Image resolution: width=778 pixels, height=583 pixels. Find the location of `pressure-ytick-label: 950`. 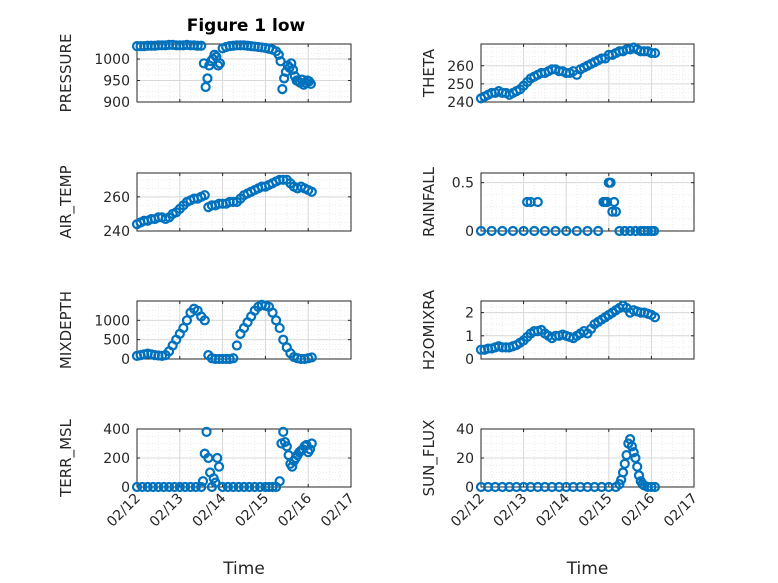

pressure-ytick-label: 950 is located at coordinates (116, 82).